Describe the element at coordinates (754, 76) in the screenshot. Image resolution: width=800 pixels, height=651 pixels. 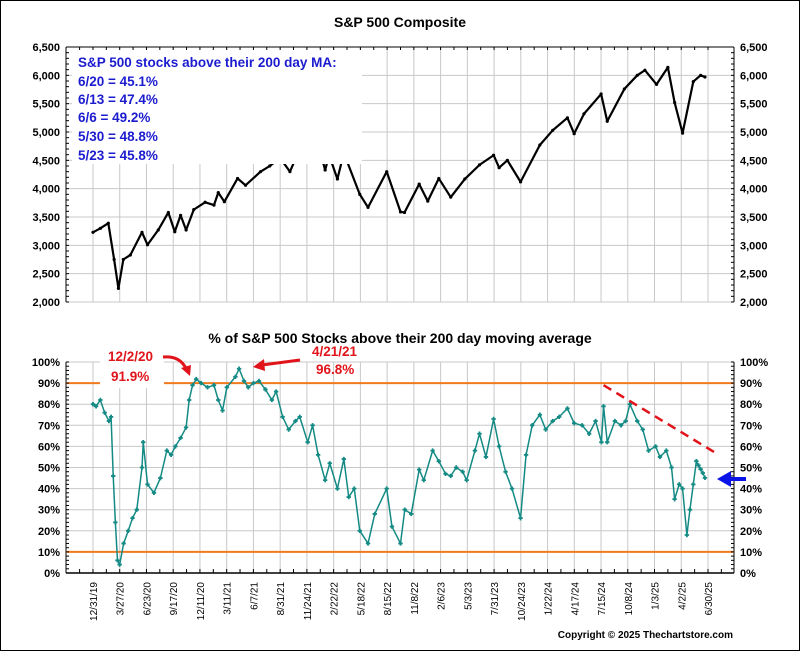
I see `y-tick-label: 6,000` at that location.